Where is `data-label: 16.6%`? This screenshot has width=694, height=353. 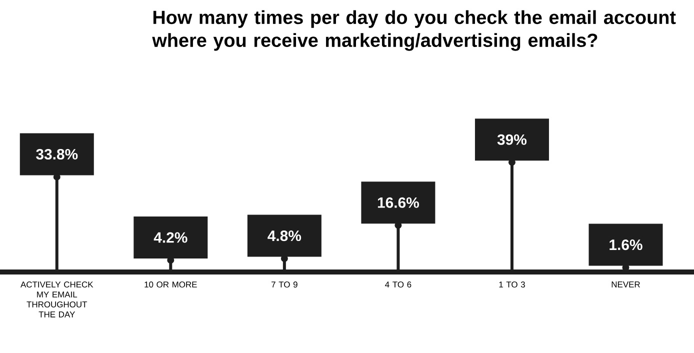
data-label: 16.6% is located at coordinates (398, 202).